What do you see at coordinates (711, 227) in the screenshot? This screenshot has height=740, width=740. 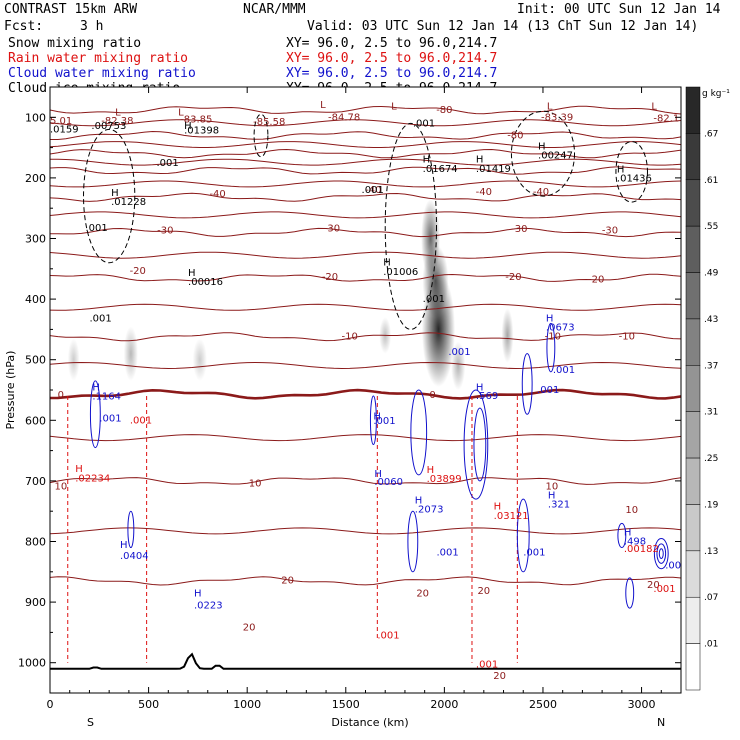 I see `colorbar-label-2: .55` at bounding box center [711, 227].